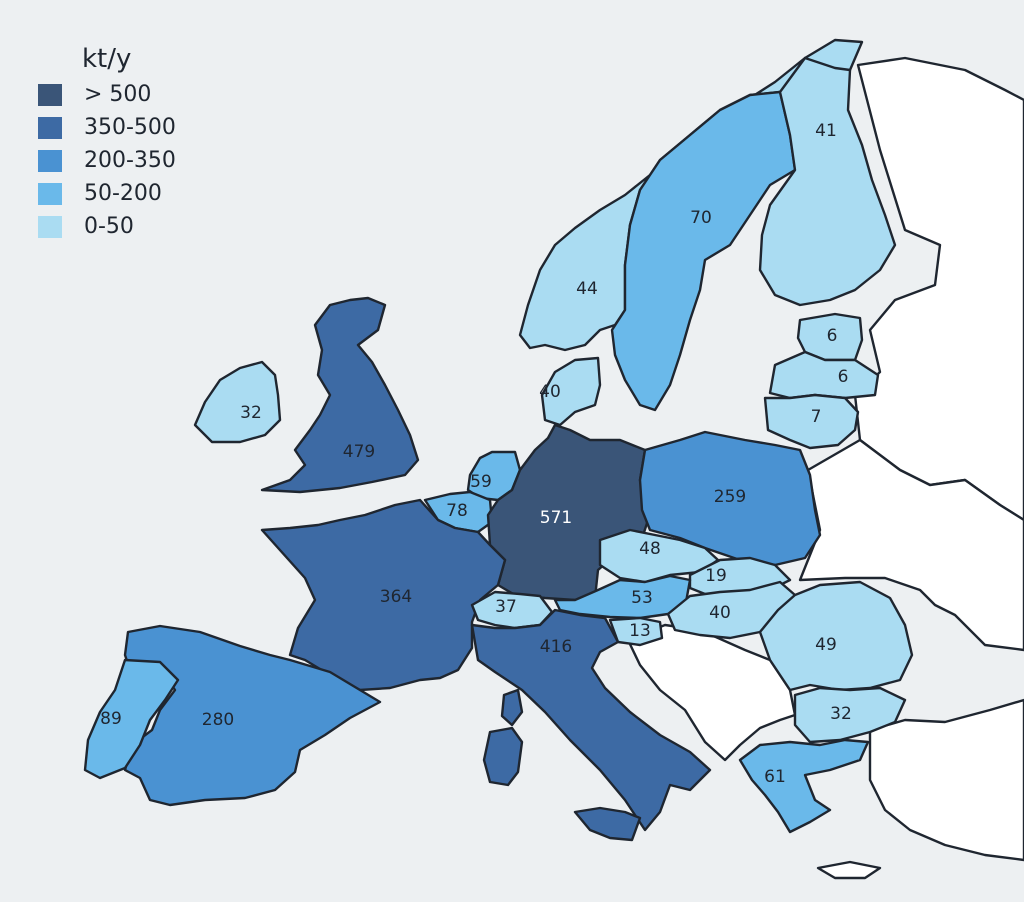 This screenshot has height=902, width=1024. I want to click on value-italy: 416, so click(556, 647).